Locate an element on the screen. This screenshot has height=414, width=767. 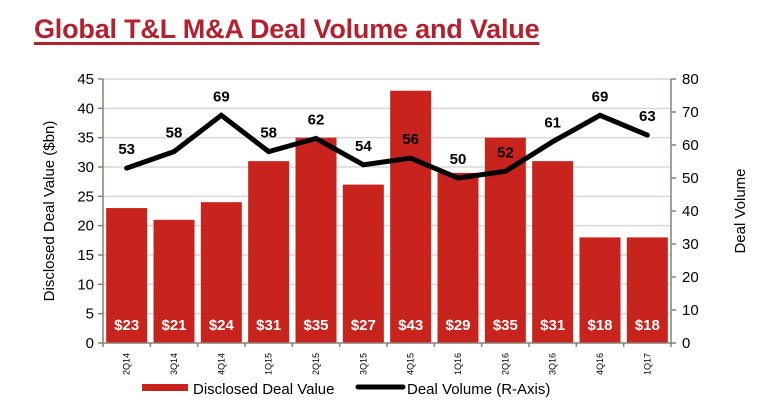
line-value-label: 56 is located at coordinates (410, 139).